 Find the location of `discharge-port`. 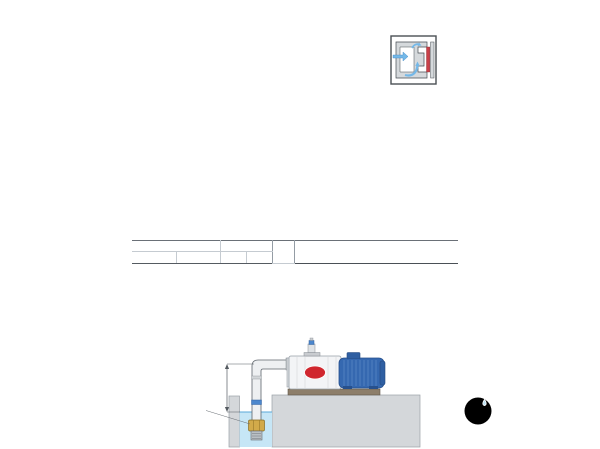

discharge-port is located at coordinates (311, 348).